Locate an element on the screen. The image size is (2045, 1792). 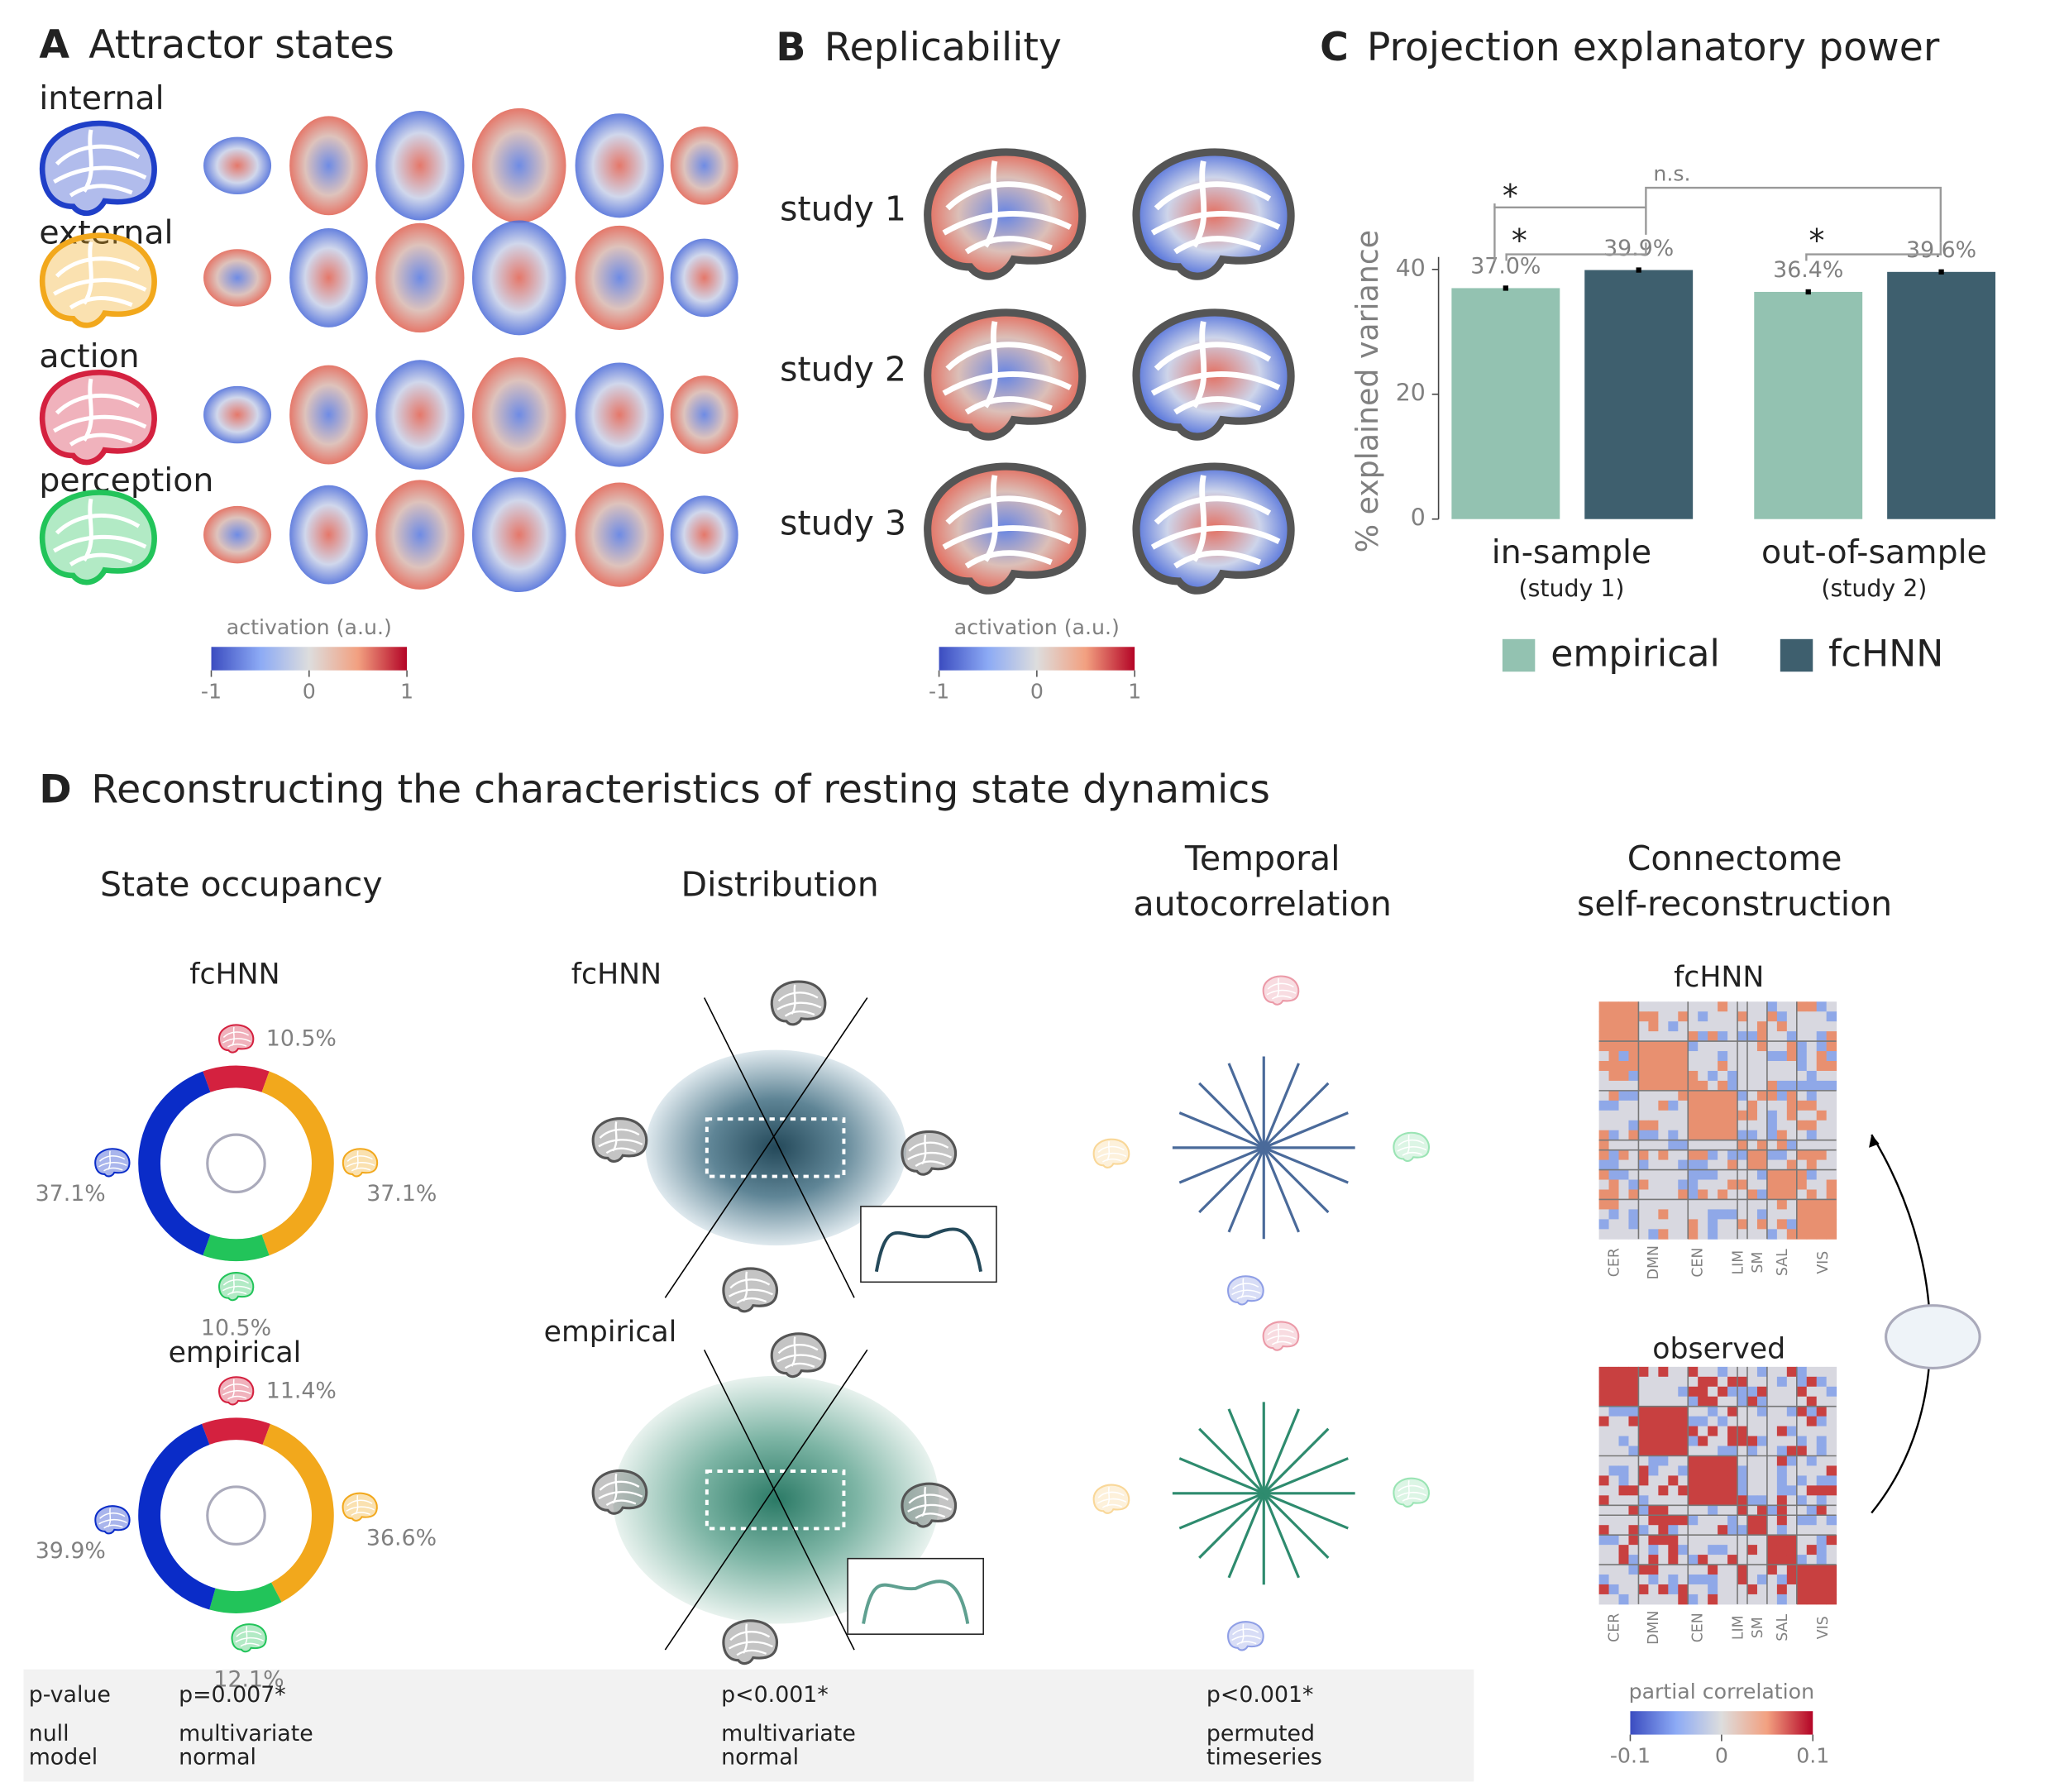
column-title: Distribution is located at coordinates (780, 884).